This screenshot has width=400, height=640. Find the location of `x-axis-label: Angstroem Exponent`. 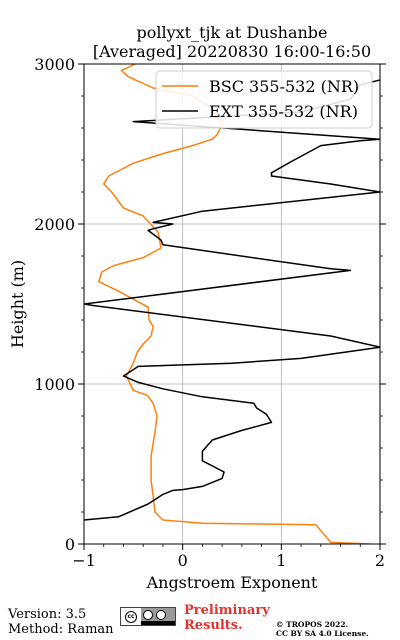

x-axis-label: Angstroem Exponent is located at coordinates (232, 582).